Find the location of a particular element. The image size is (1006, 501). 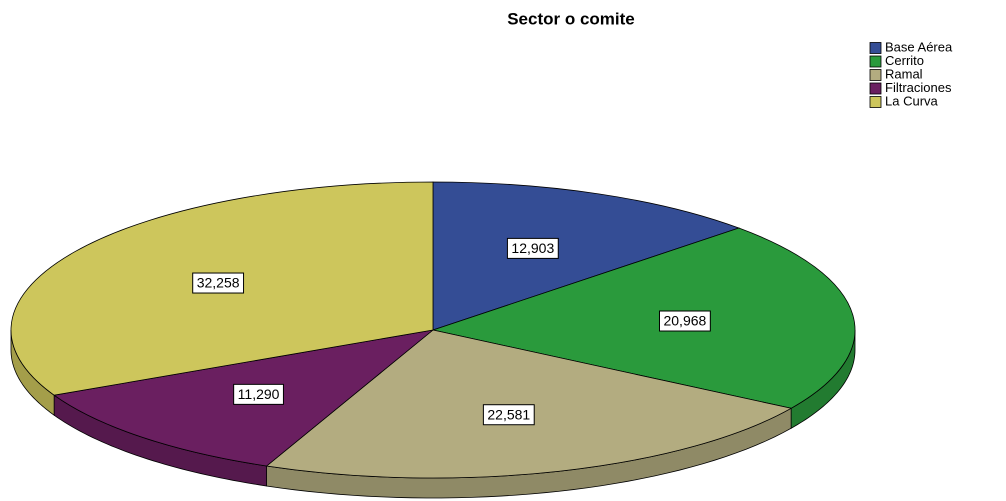

data-label-text: 32,258 is located at coordinates (218, 283).